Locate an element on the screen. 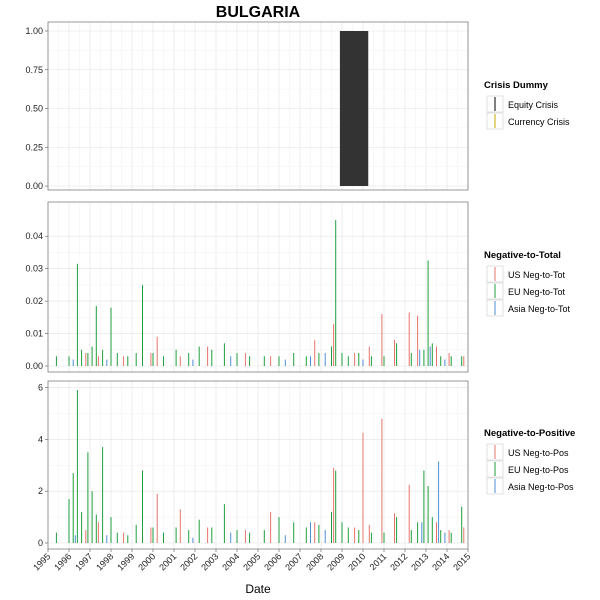  legend-label: EU Neg-to-Tot is located at coordinates (537, 292).